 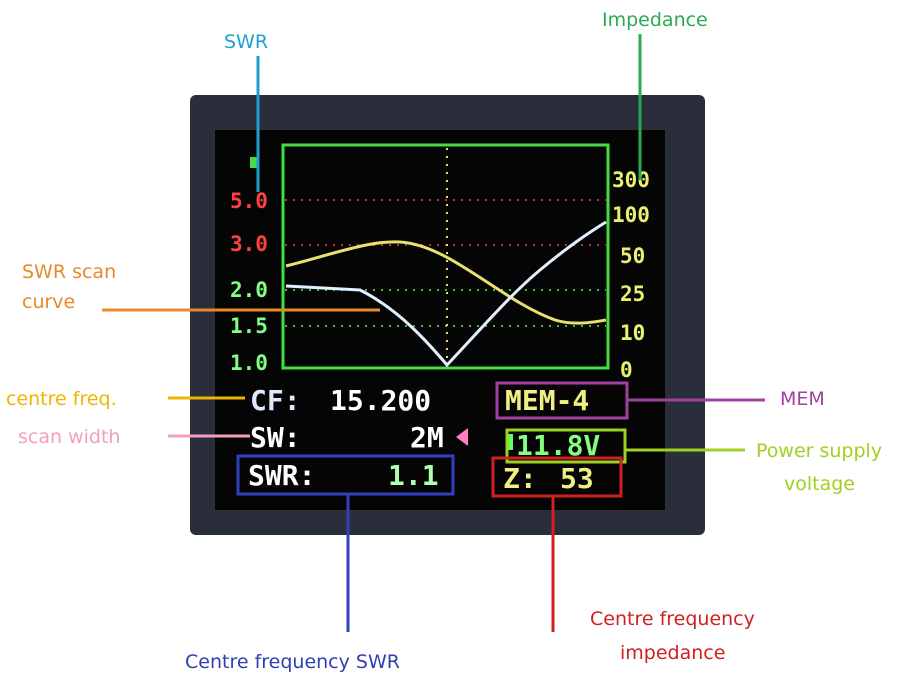 I want to click on sw-value: 2M, so click(x=427, y=437).